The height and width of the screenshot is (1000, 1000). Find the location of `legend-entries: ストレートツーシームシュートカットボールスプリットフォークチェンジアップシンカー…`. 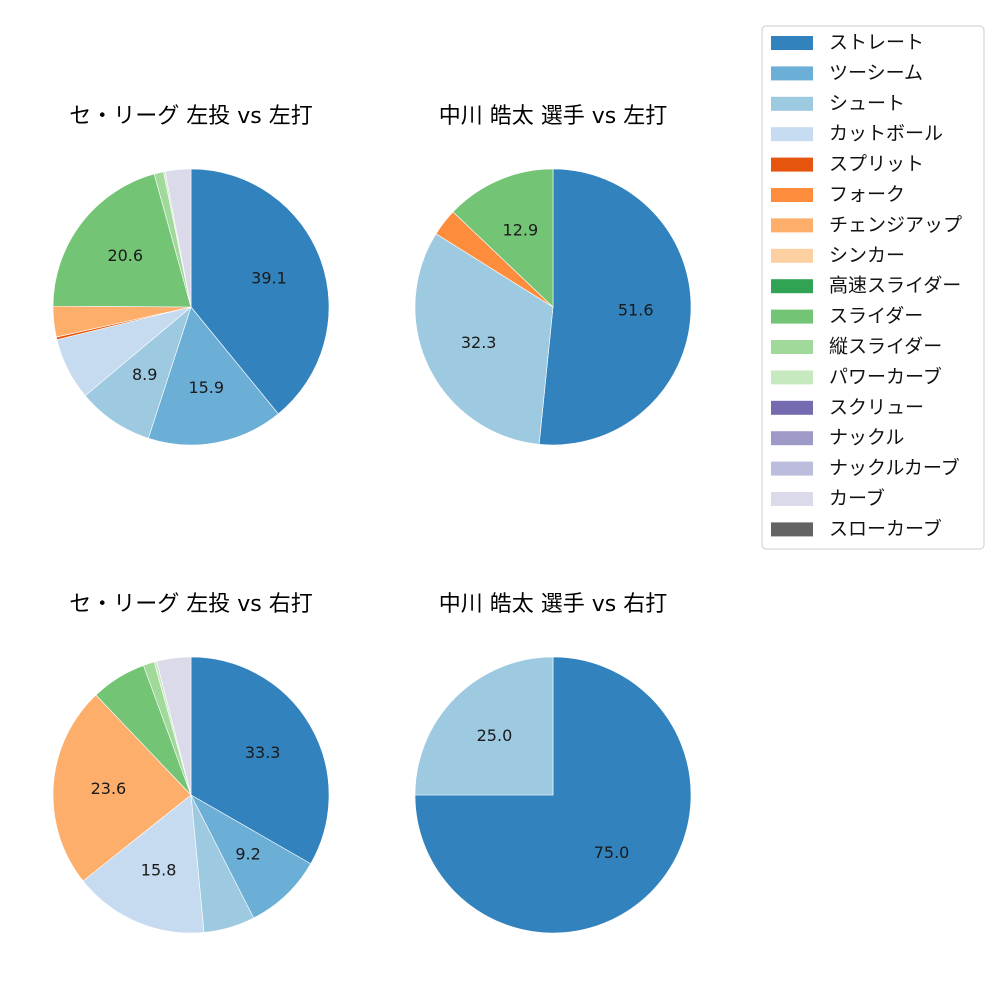

legend-entries: ストレートツーシームシュートカットボールスプリットフォークチェンジアップシンカー… is located at coordinates (866, 286).